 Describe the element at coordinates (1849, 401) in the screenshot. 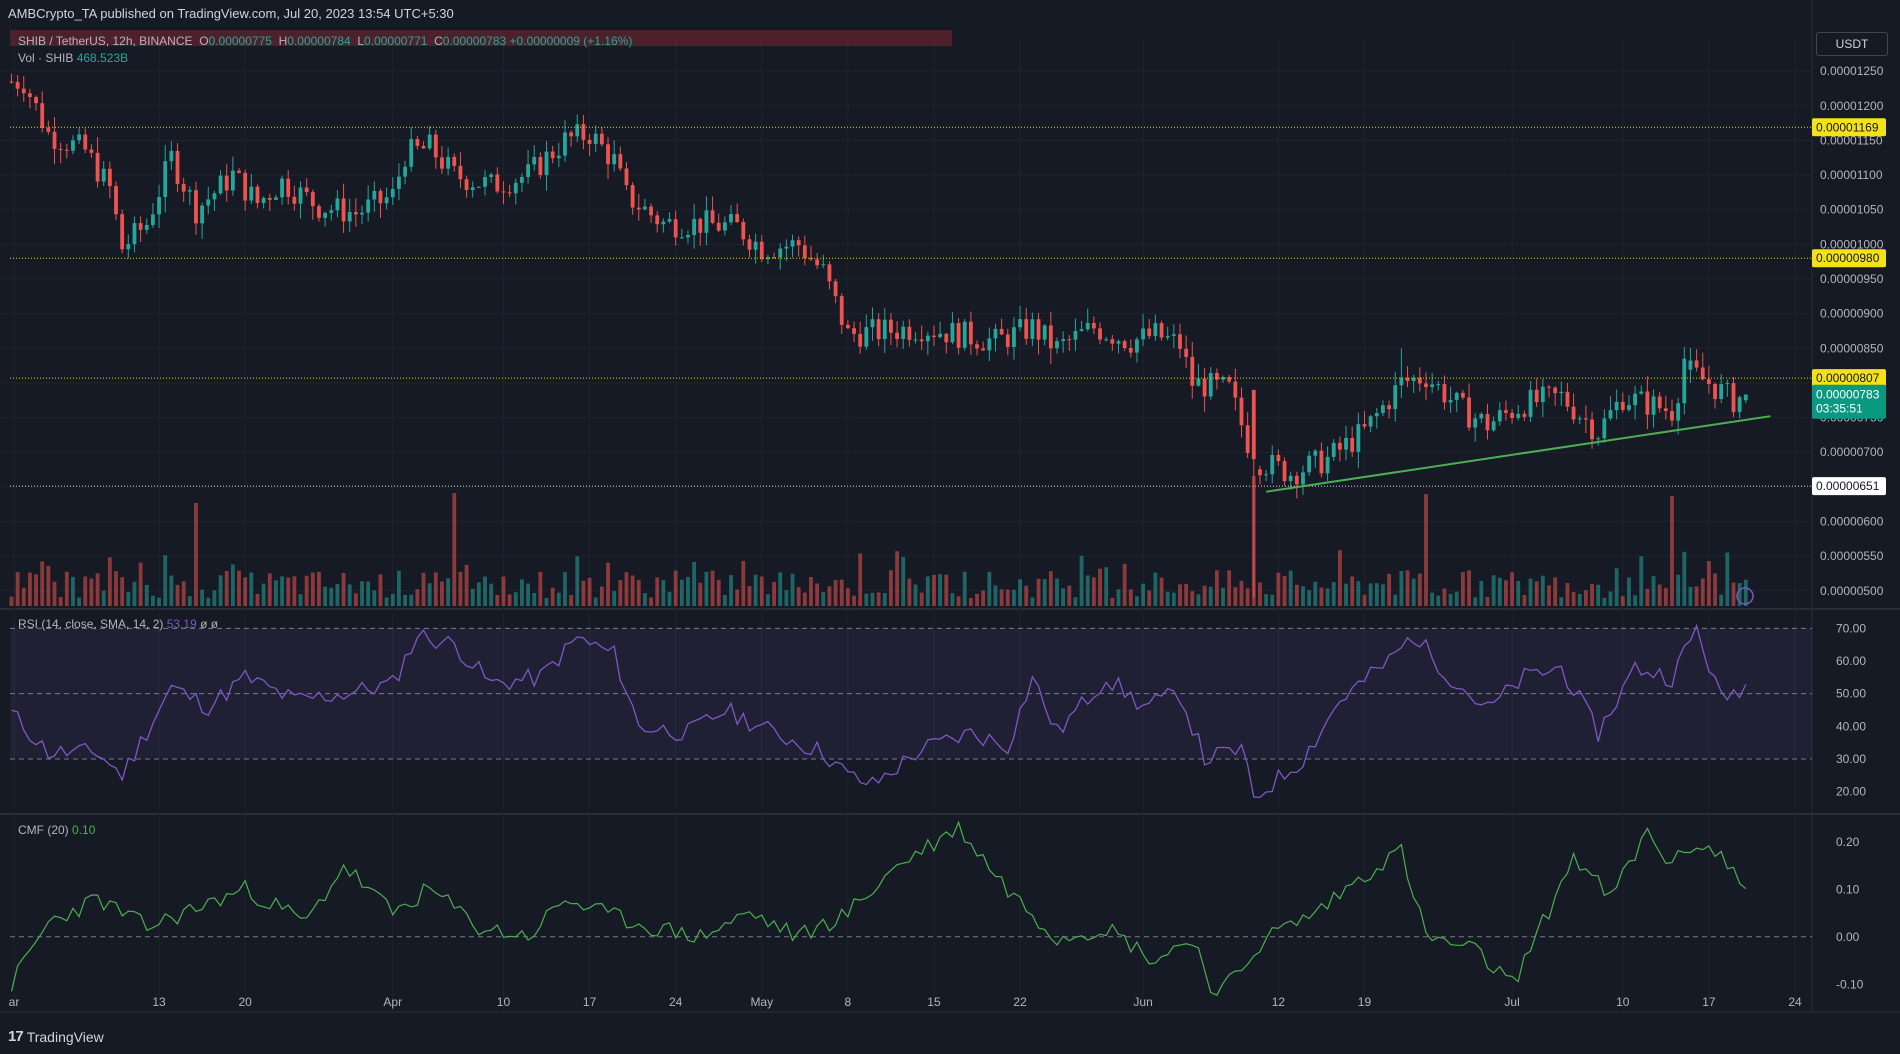

I see `last-price-bg` at that location.